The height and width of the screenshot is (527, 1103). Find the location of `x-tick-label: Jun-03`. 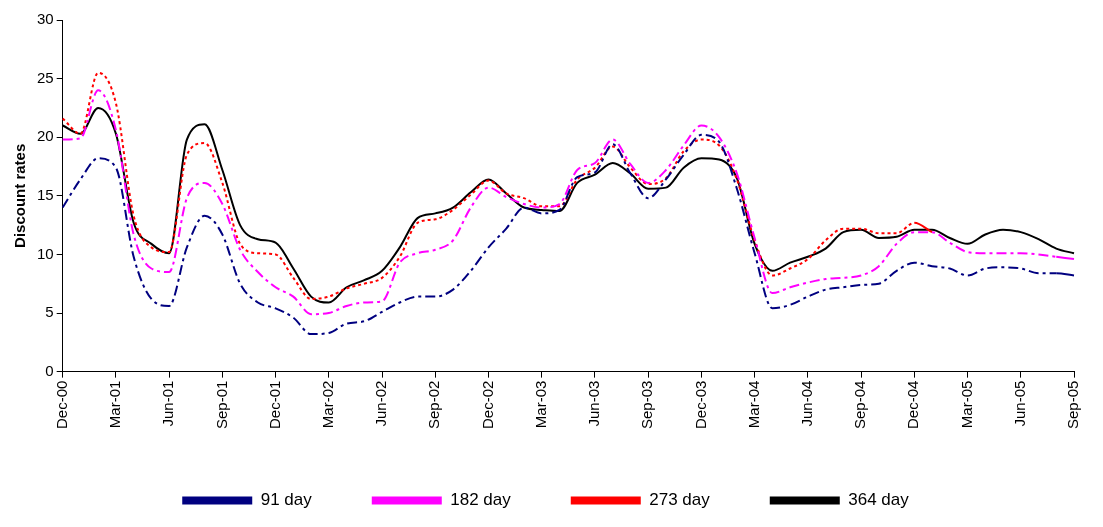

x-tick-label: Jun-03 is located at coordinates (594, 403).